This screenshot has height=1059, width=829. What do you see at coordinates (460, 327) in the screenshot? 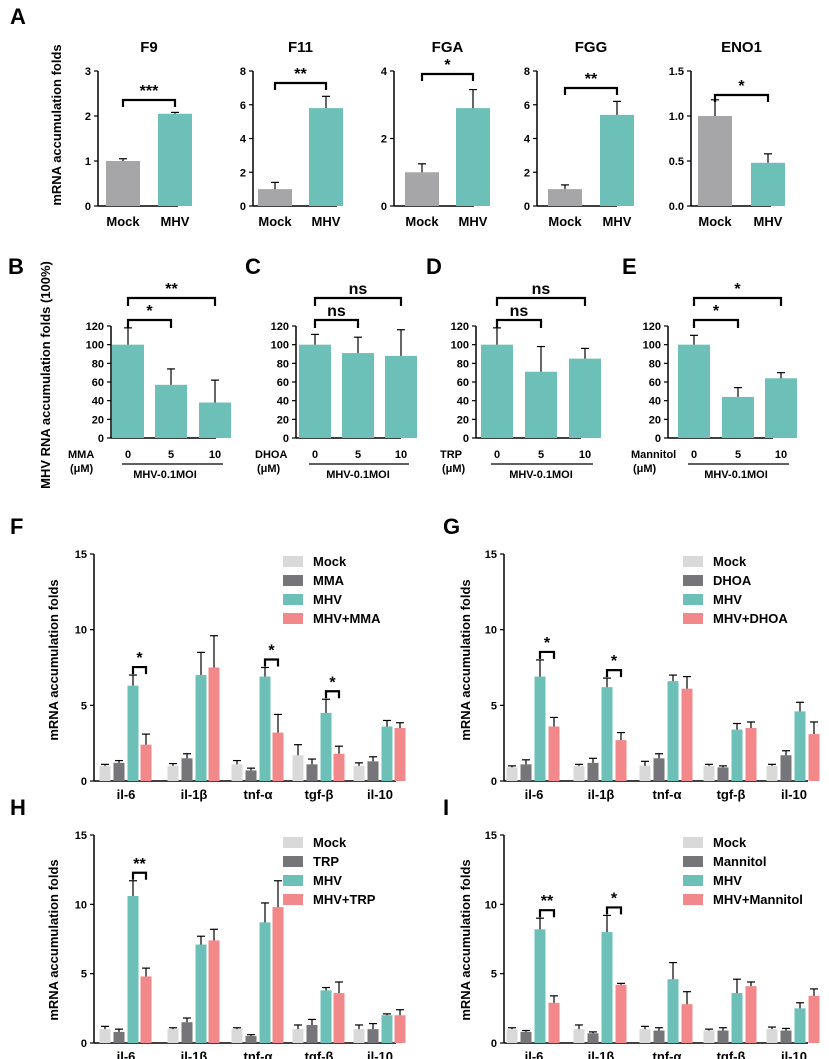
I see `panel-d-ytick-label: 120` at bounding box center [460, 327].